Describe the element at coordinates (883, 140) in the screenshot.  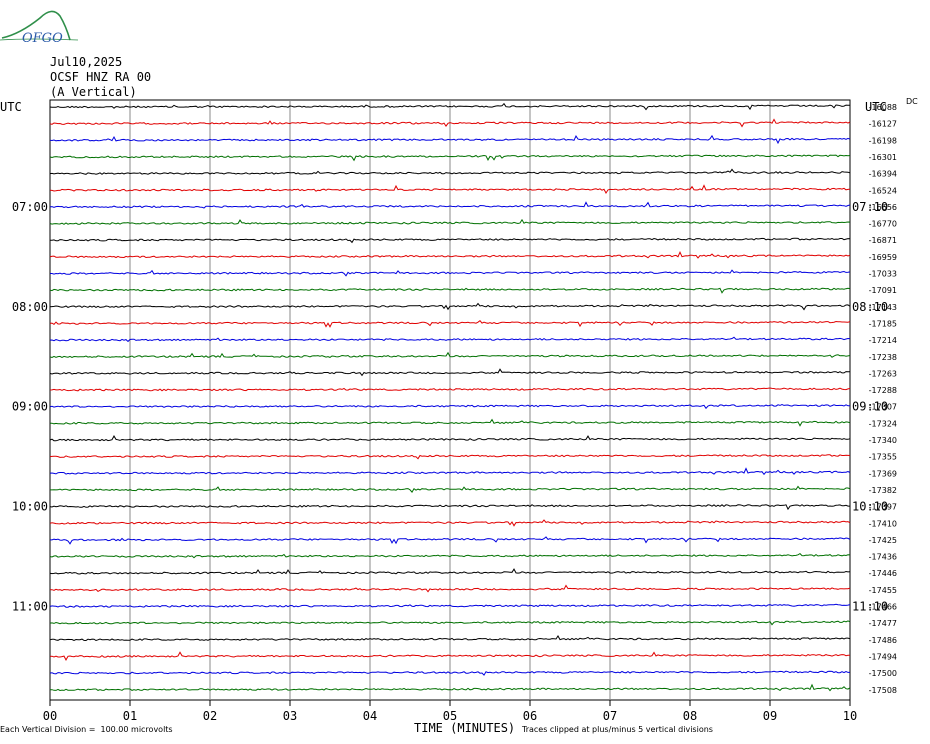
I see `dc-offset-label: -16198` at that location.